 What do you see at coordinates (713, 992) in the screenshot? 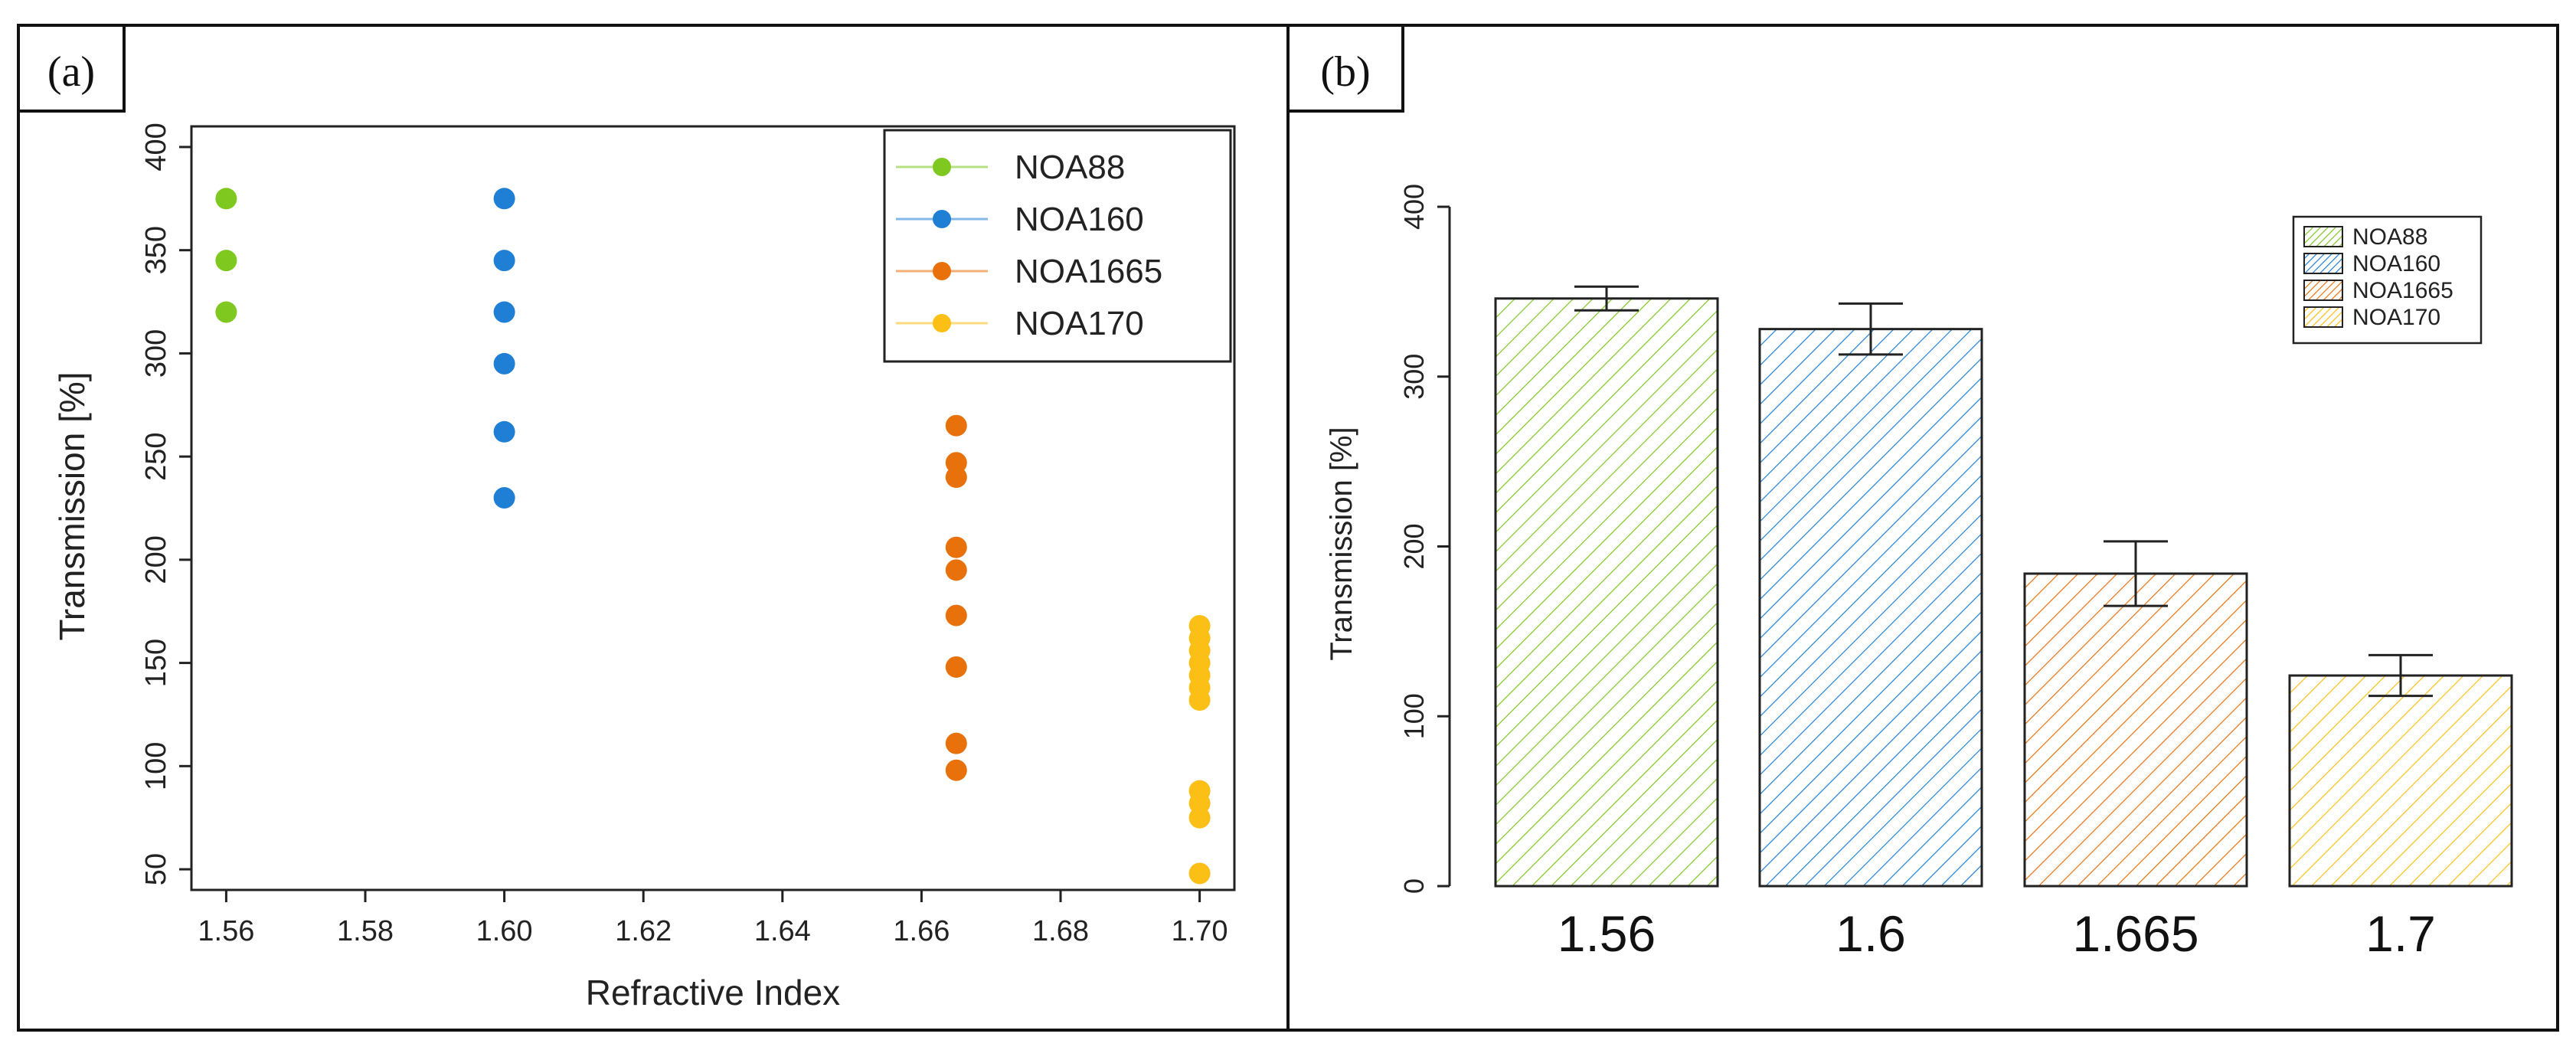
I see `x-axis-label: Refractive Index` at bounding box center [713, 992].